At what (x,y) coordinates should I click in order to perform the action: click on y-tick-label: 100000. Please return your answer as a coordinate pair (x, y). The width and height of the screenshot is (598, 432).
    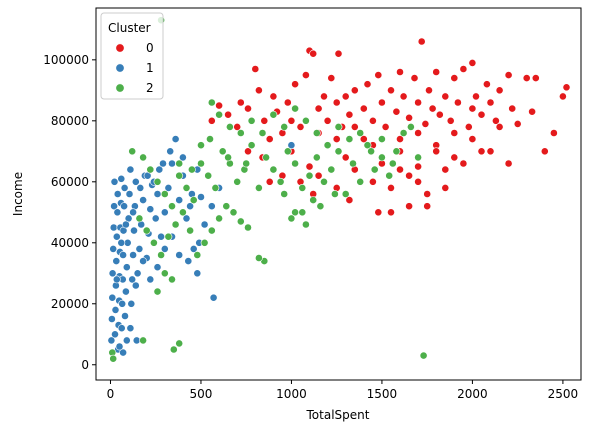
    Looking at the image, I should click on (66, 60).